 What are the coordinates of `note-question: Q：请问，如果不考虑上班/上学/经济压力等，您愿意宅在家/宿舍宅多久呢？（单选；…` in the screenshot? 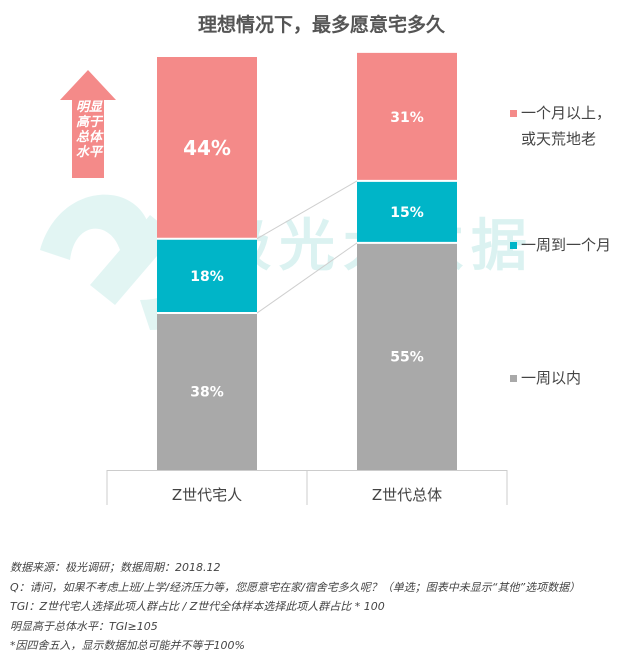 It's located at (295, 587).